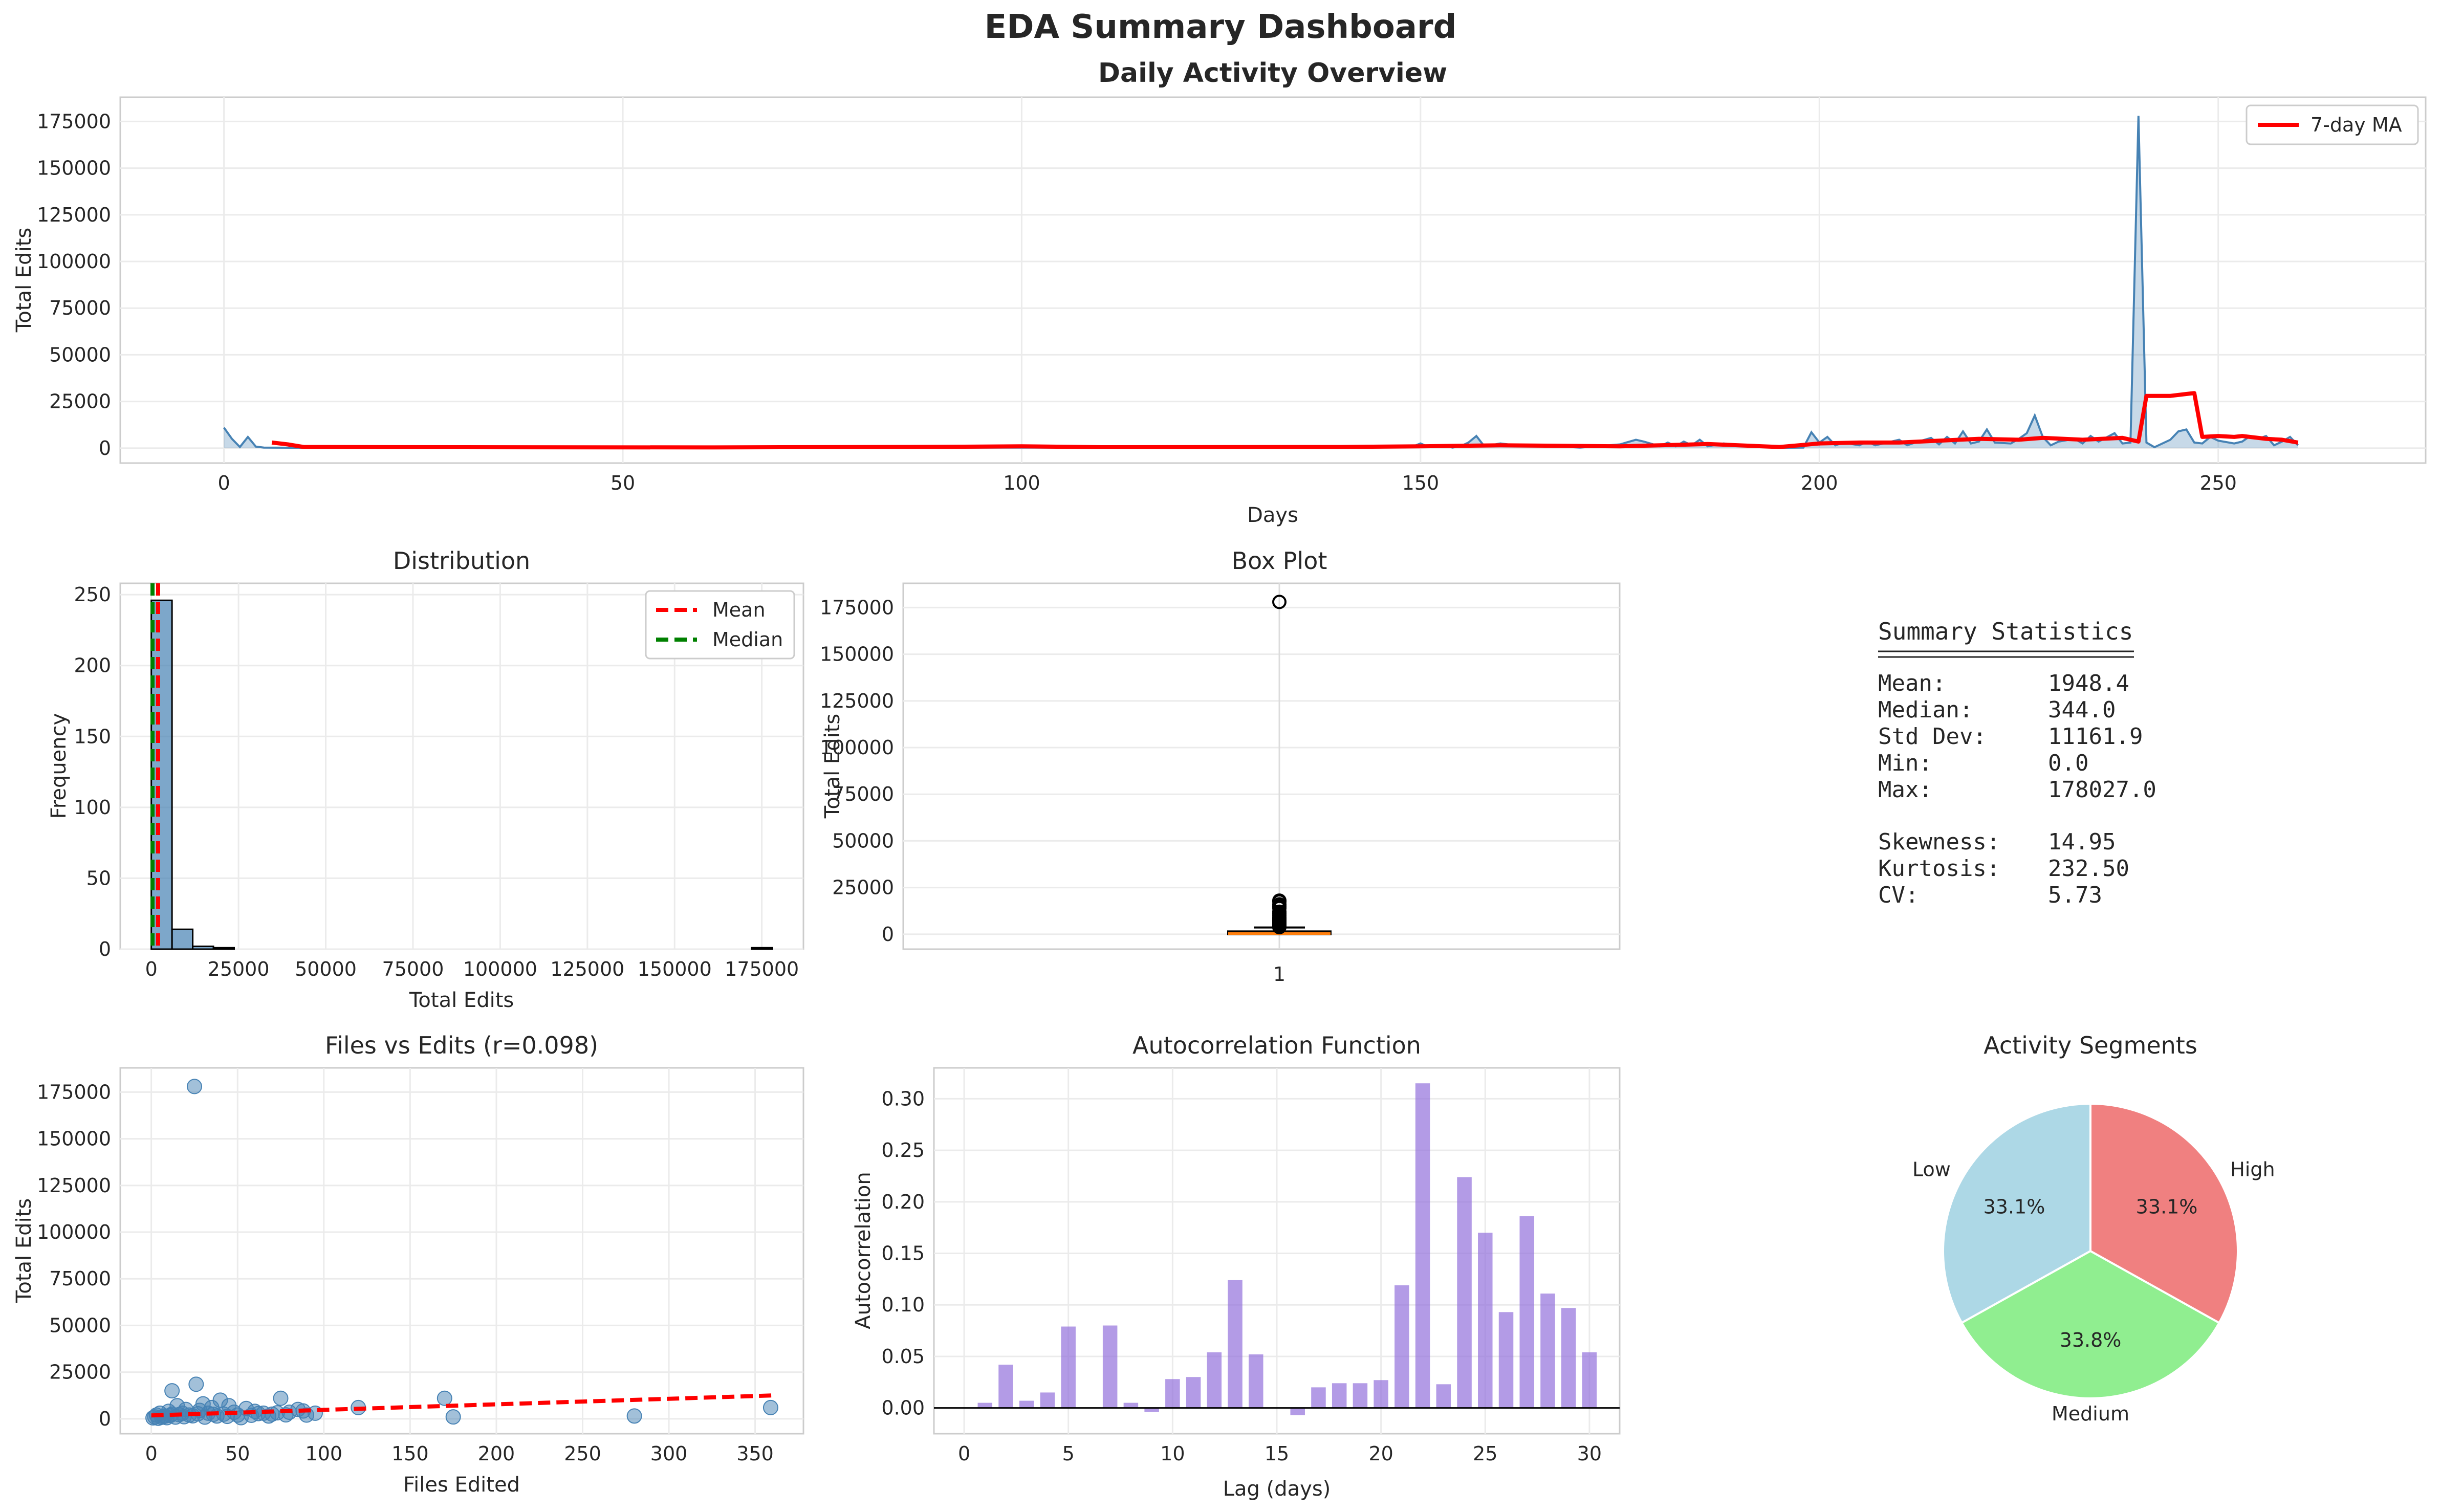 The image size is (2441, 1512). I want to click on acf-y-tick-4: 0.20, so click(903, 1202).